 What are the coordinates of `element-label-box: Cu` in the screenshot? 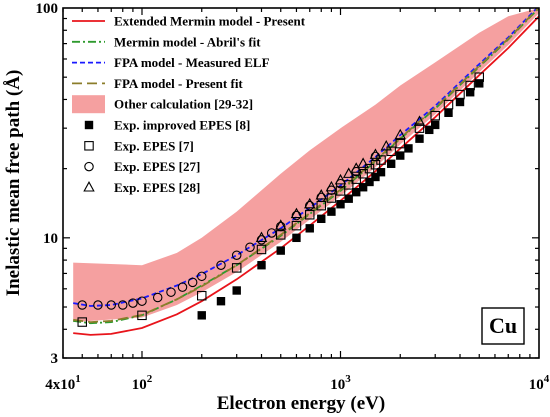 It's located at (503, 326).